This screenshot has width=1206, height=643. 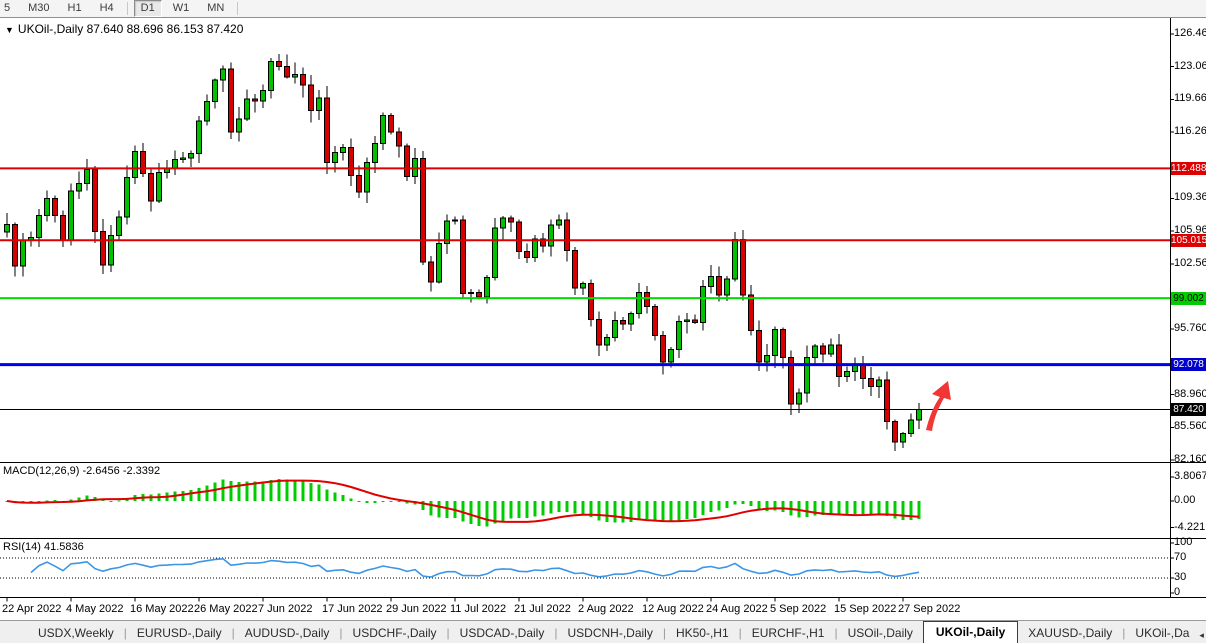 What do you see at coordinates (287, 633) in the screenshot?
I see `tab-audusd-daily: AUDUSD-,Daily` at bounding box center [287, 633].